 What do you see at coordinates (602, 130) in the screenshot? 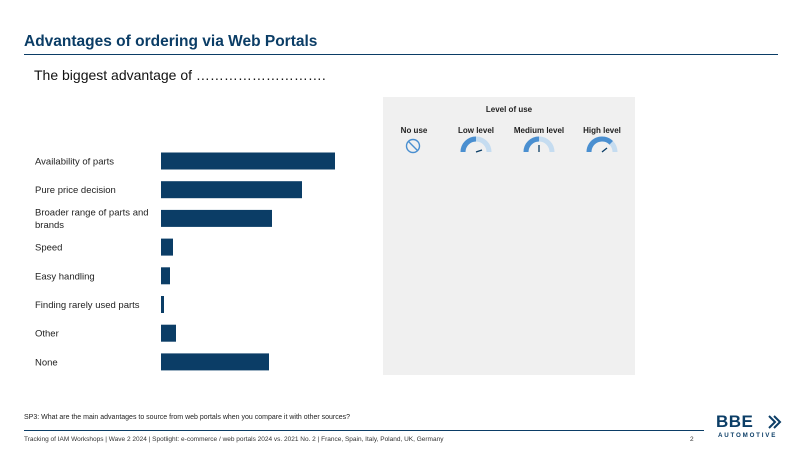
I see `level-label-high: High level` at bounding box center [602, 130].